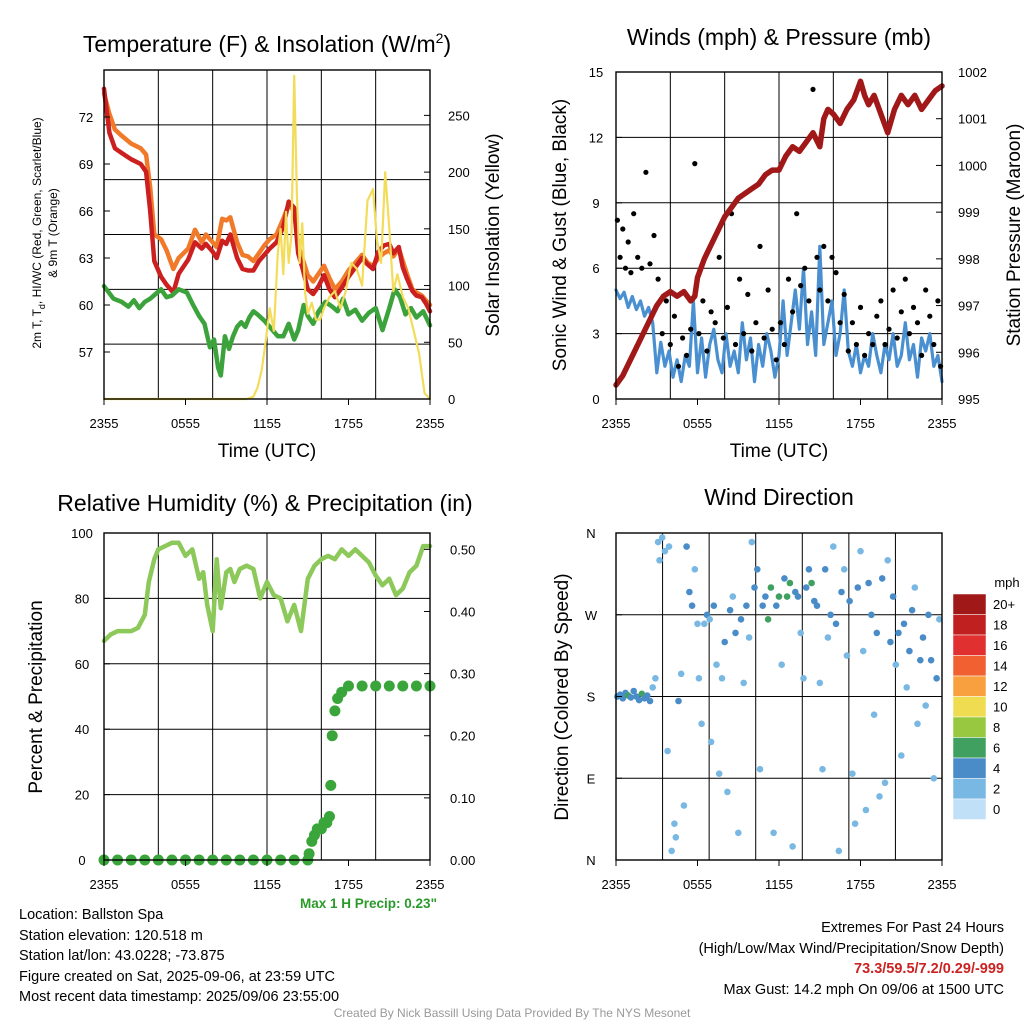 The height and width of the screenshot is (1024, 1024). What do you see at coordinates (459, 172) in the screenshot?
I see `y2-tick-label: 200` at bounding box center [459, 172].